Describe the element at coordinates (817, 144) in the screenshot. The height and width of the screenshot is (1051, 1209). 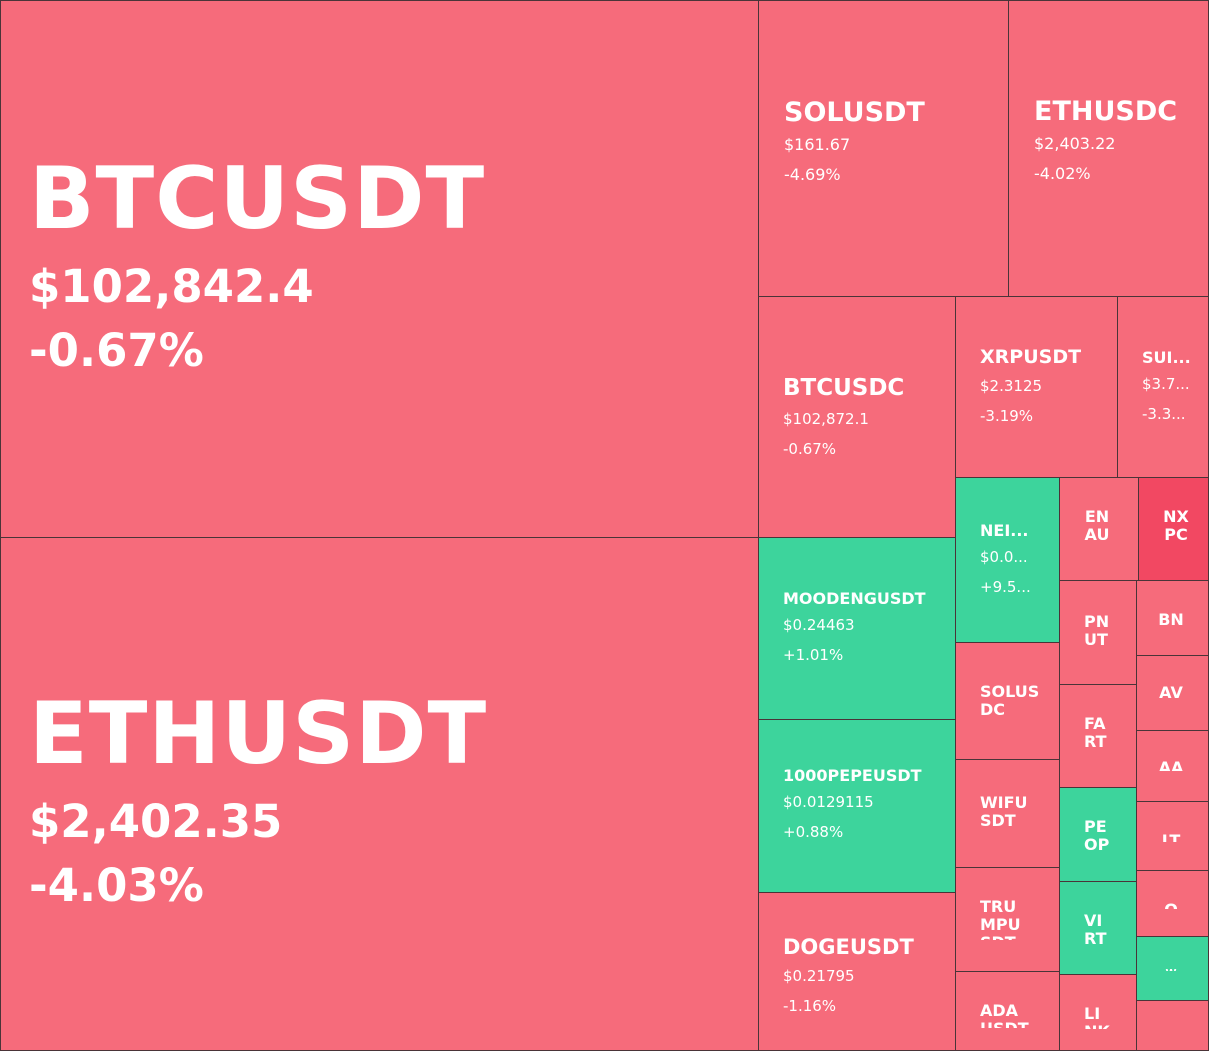
I see `price-label: $161.67` at that location.